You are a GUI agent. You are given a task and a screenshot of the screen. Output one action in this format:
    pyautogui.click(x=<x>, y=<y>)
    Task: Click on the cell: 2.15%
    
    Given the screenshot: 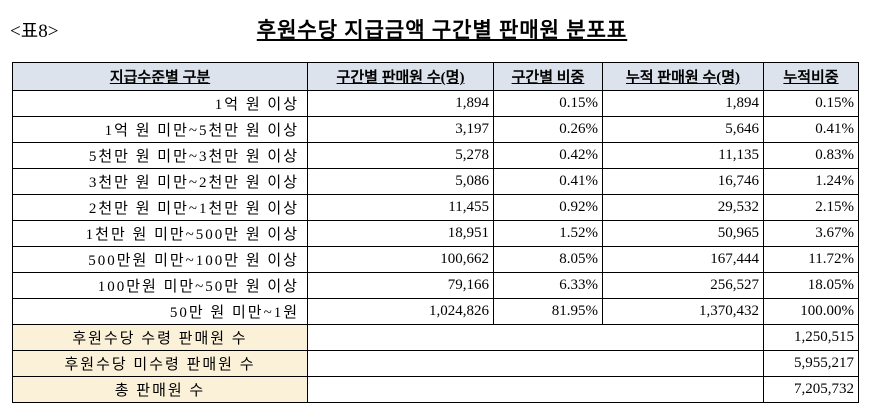 What is the action you would take?
    pyautogui.click(x=811, y=207)
    